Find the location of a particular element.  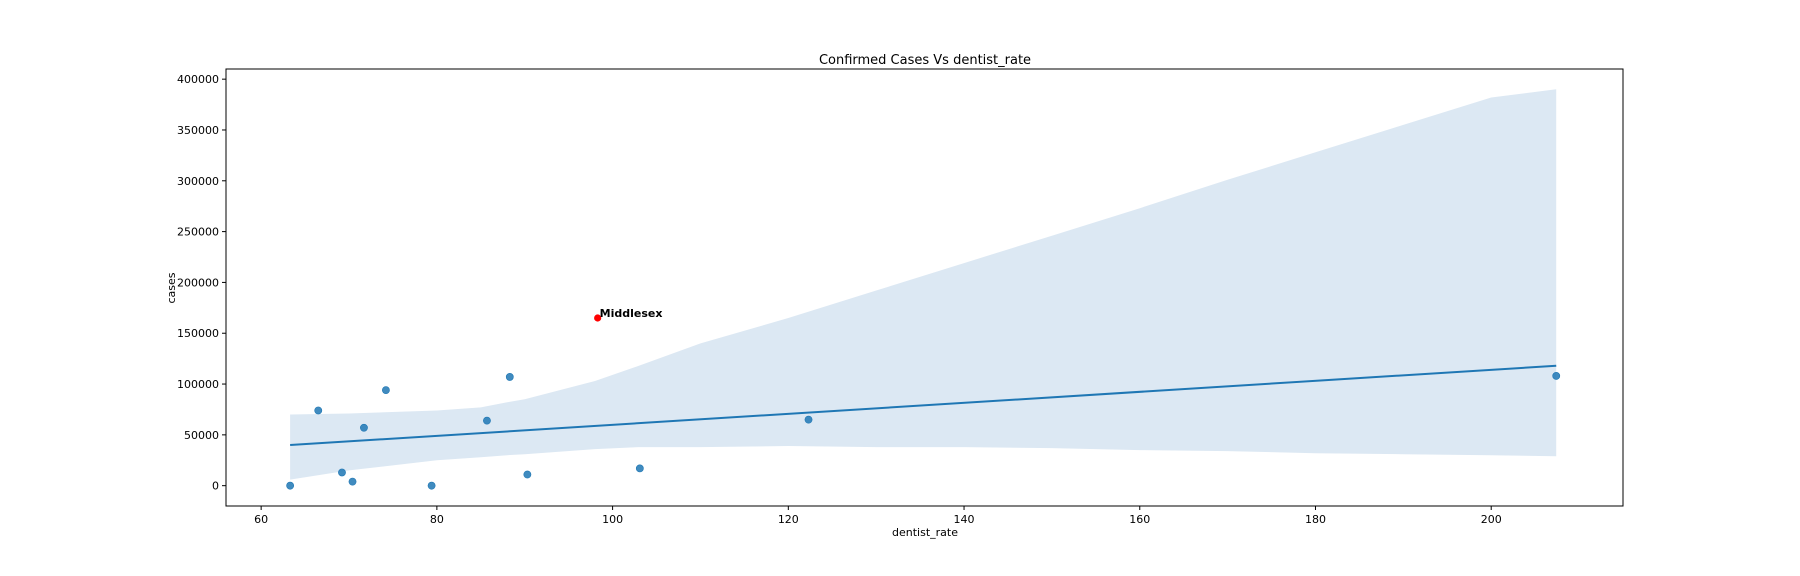

y-tick-label: 400000 is located at coordinates (198, 79).